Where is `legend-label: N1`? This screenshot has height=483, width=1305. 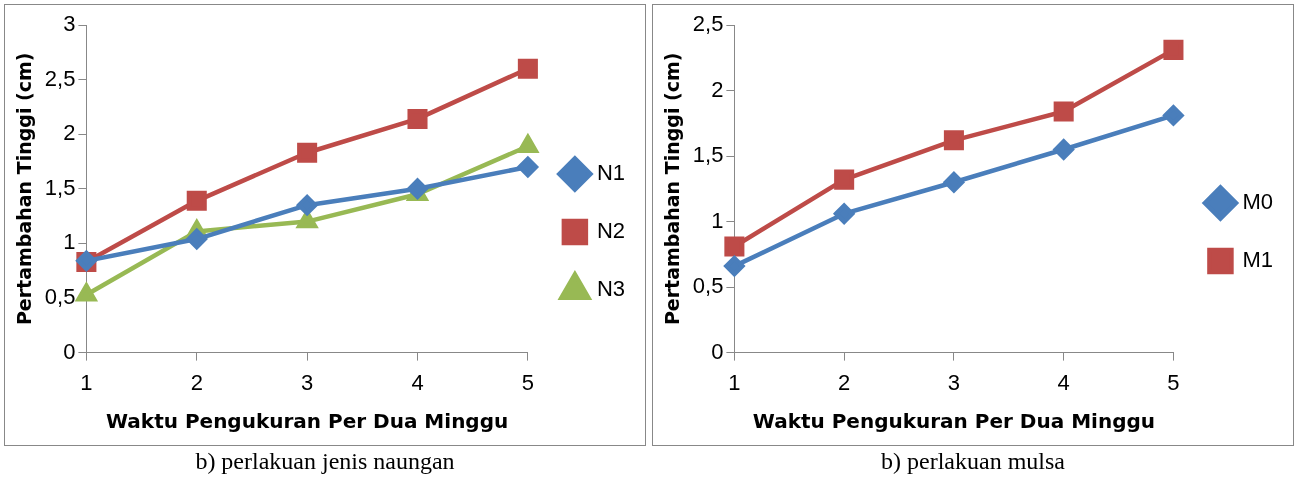 legend-label: N1 is located at coordinates (610, 173).